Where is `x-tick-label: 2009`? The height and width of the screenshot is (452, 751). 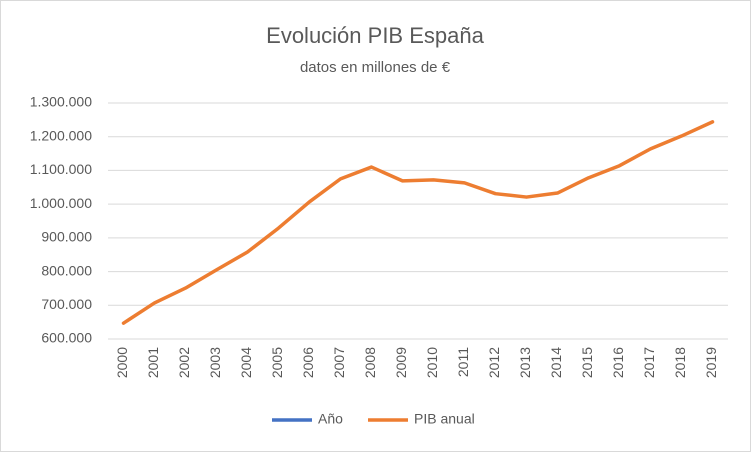
x-tick-label: 2009 is located at coordinates (401, 362).